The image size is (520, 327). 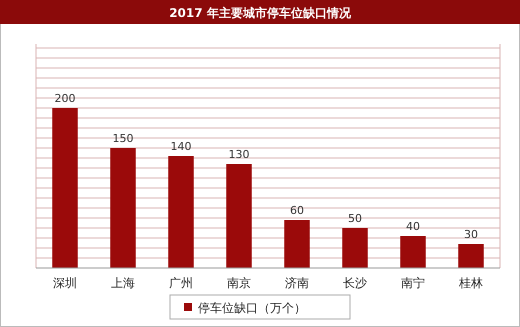 What do you see at coordinates (123, 138) in the screenshot?
I see `data-label: 150` at bounding box center [123, 138].